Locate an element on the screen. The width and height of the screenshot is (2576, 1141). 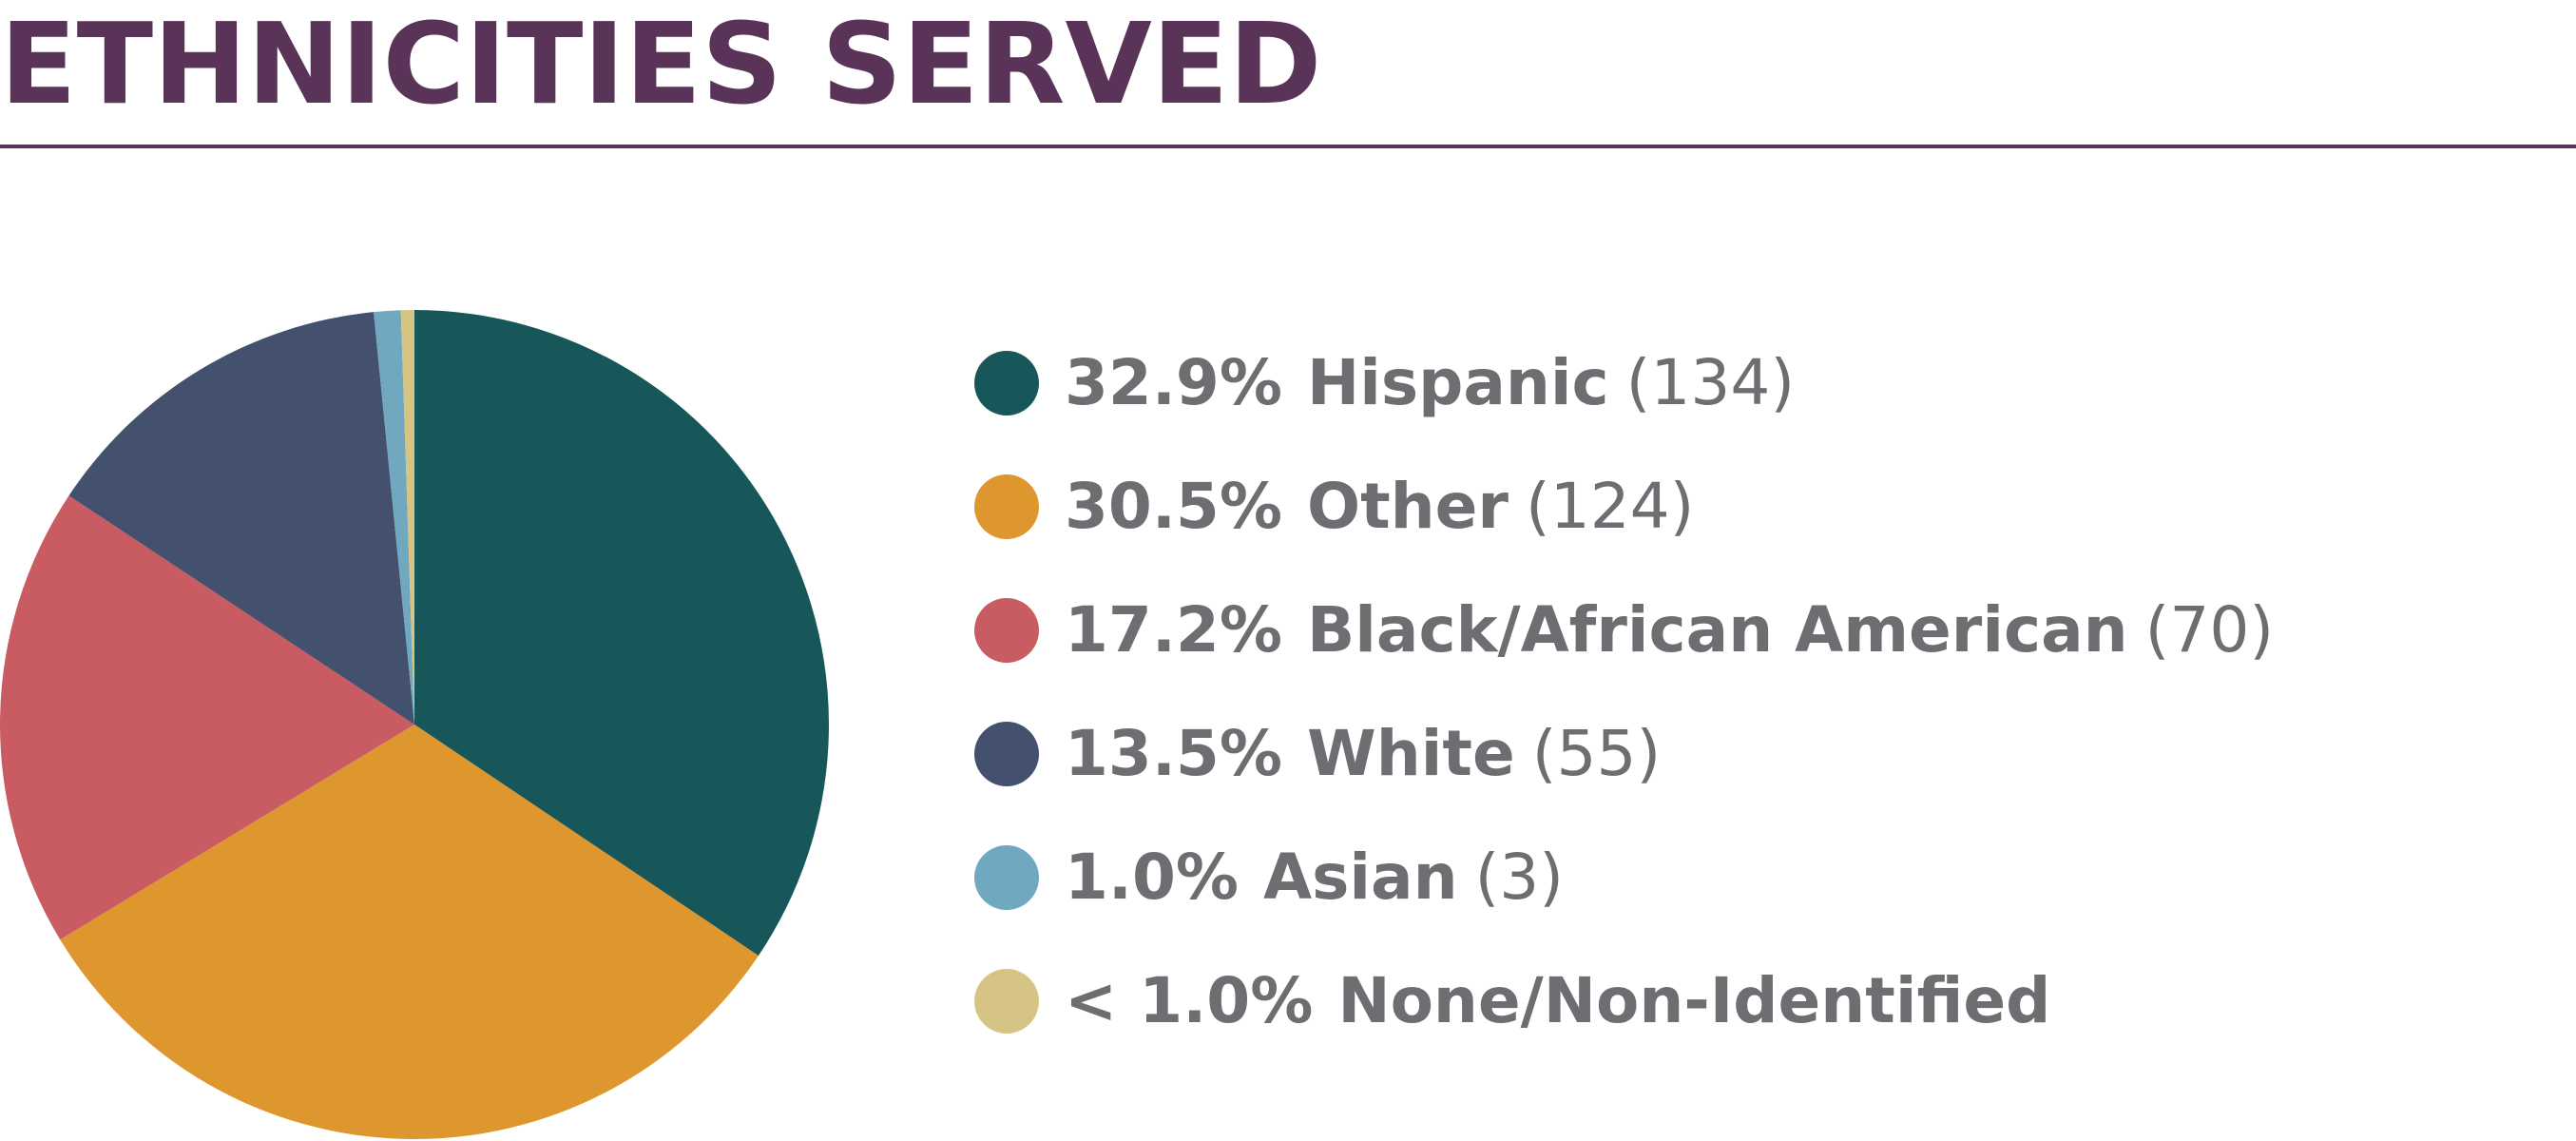
legend-label: Other is located at coordinates (1408, 506).